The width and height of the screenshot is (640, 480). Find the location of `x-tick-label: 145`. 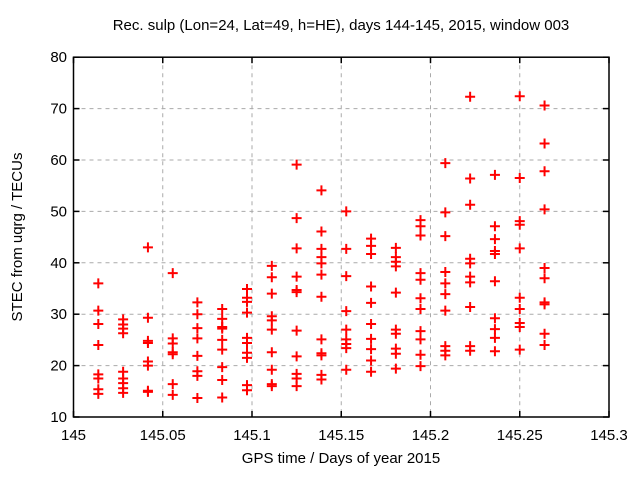

x-tick-label: 145 is located at coordinates (73, 435).